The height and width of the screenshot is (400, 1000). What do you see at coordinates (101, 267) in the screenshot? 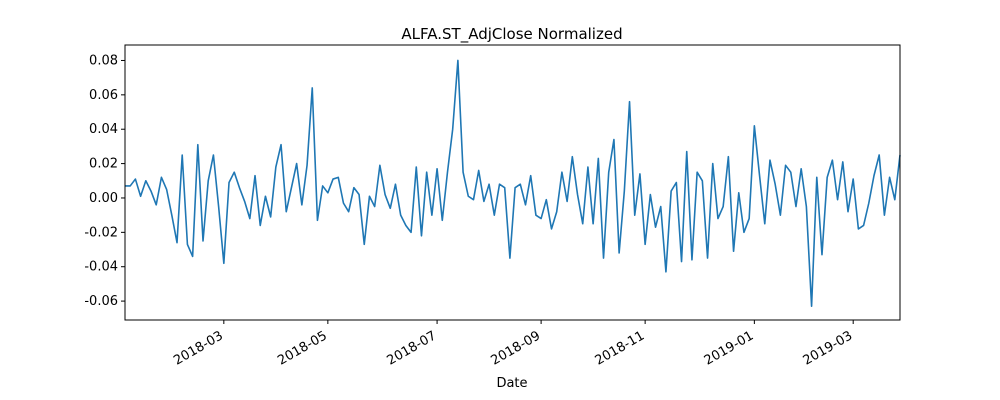
I see `y-tick-label: -0.04` at bounding box center [101, 267].